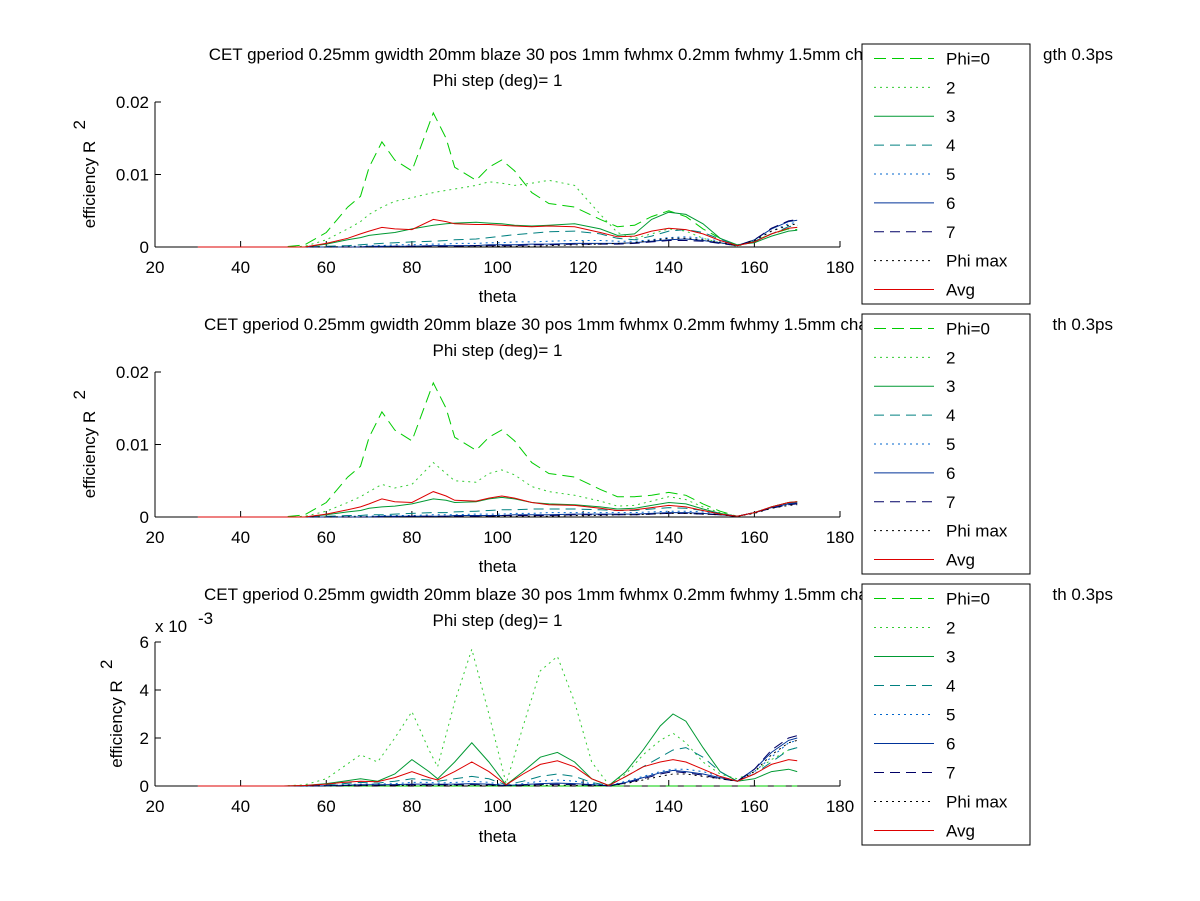  What do you see at coordinates (171, 626) in the screenshot?
I see `y-multiplier: x 10` at bounding box center [171, 626].